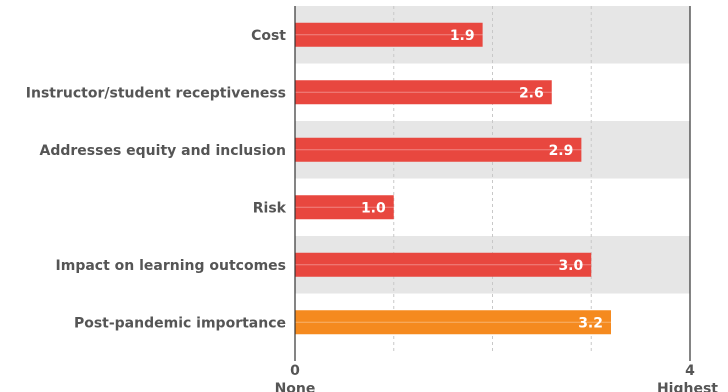 This screenshot has width=728, height=392. Describe the element at coordinates (570, 266) in the screenshot. I see `value-label: 3.0` at that location.